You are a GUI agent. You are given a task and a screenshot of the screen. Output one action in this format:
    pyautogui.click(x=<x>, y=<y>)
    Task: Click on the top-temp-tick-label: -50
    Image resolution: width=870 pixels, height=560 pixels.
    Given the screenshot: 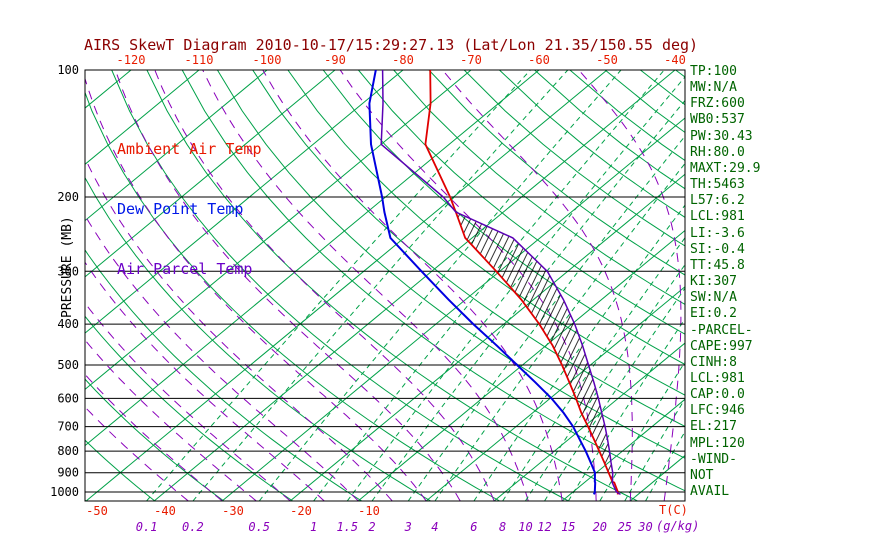 What is the action you would take?
    pyautogui.click(x=607, y=60)
    